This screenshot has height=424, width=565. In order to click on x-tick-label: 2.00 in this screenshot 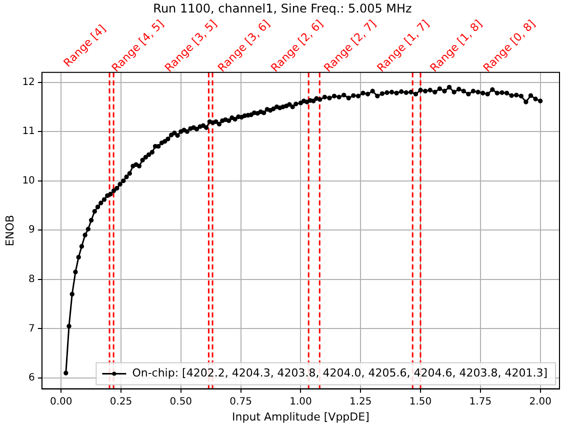, I will do `click(540, 402)`.